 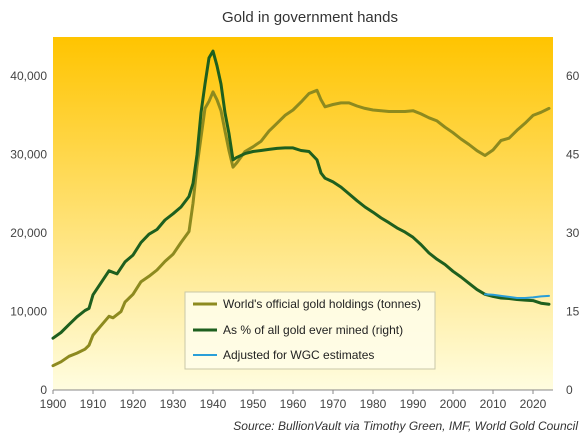 What do you see at coordinates (310, 17) in the screenshot?
I see `chart-title: Gold in government hands` at bounding box center [310, 17].